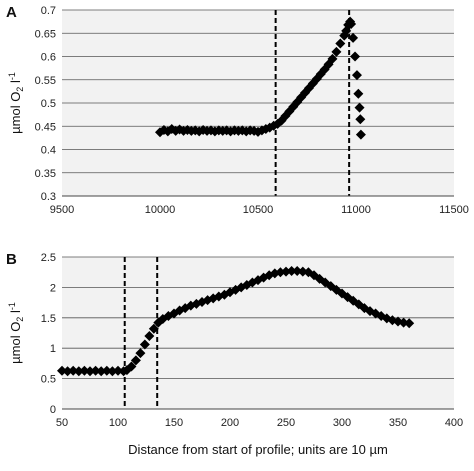  What do you see at coordinates (259, 423) in the screenshot?
I see `panel-b-x-tick-labels: 50 100 150 200 250 300 350 400` at bounding box center [259, 423].